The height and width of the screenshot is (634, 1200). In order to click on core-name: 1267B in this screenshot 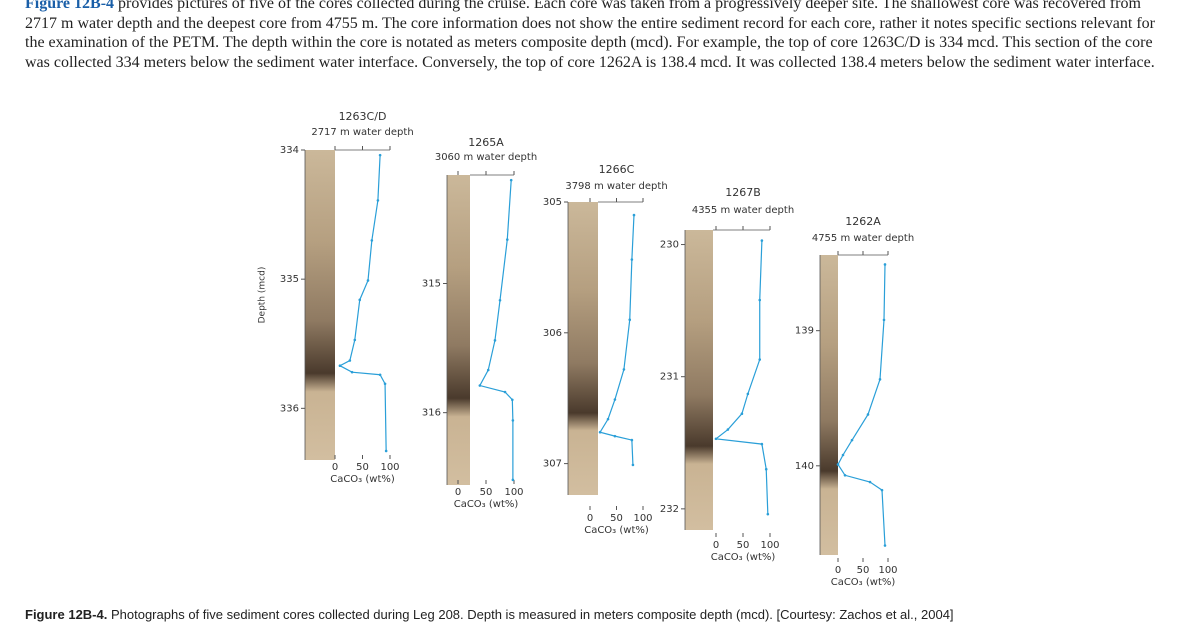, I will do `click(743, 192)`.